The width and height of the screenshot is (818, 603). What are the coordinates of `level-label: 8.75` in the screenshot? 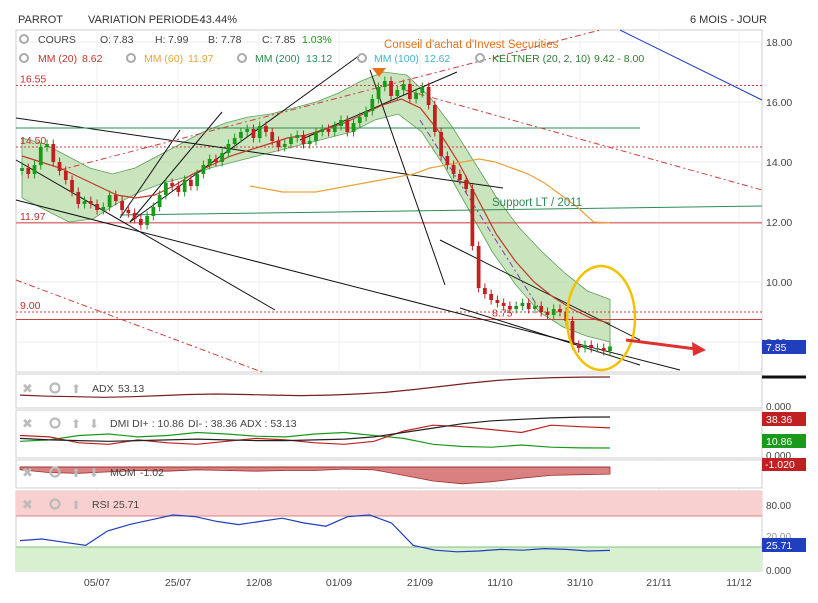 It's located at (502, 314).